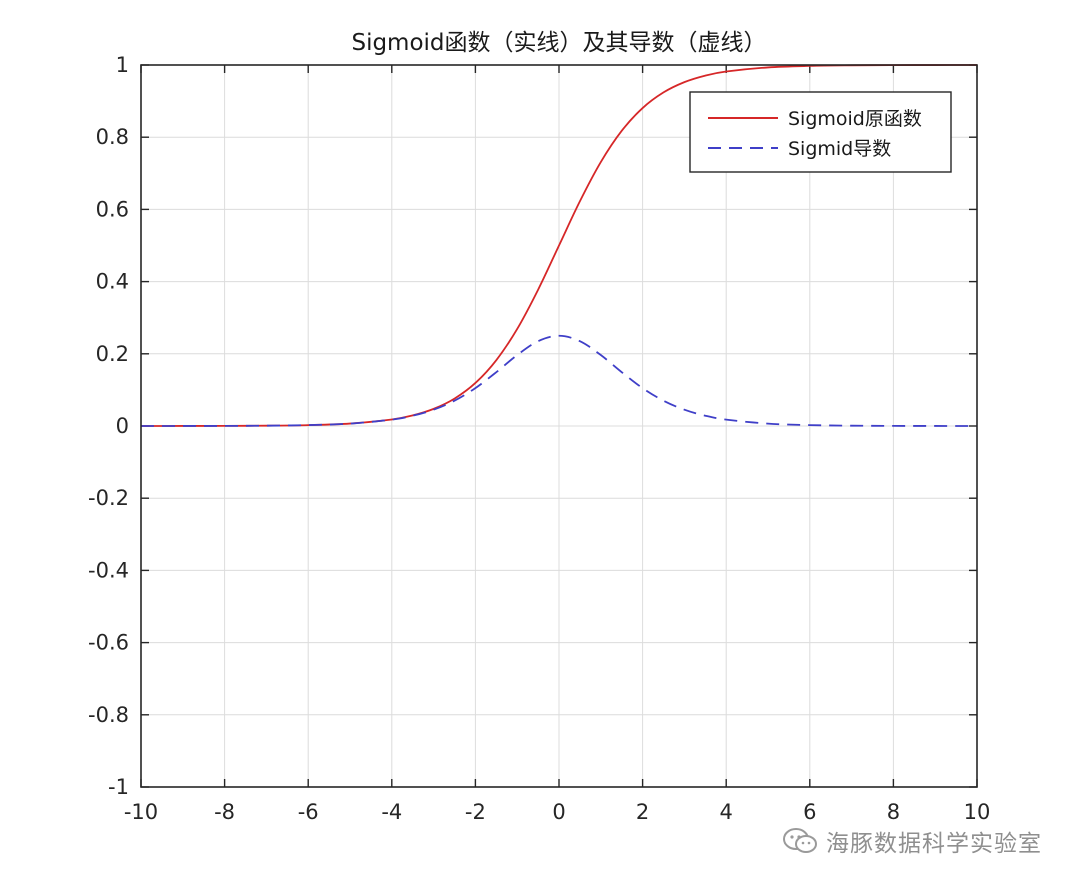 The image size is (1080, 884). Describe the element at coordinates (559, 380) in the screenshot. I see `series-line-derivative` at that location.